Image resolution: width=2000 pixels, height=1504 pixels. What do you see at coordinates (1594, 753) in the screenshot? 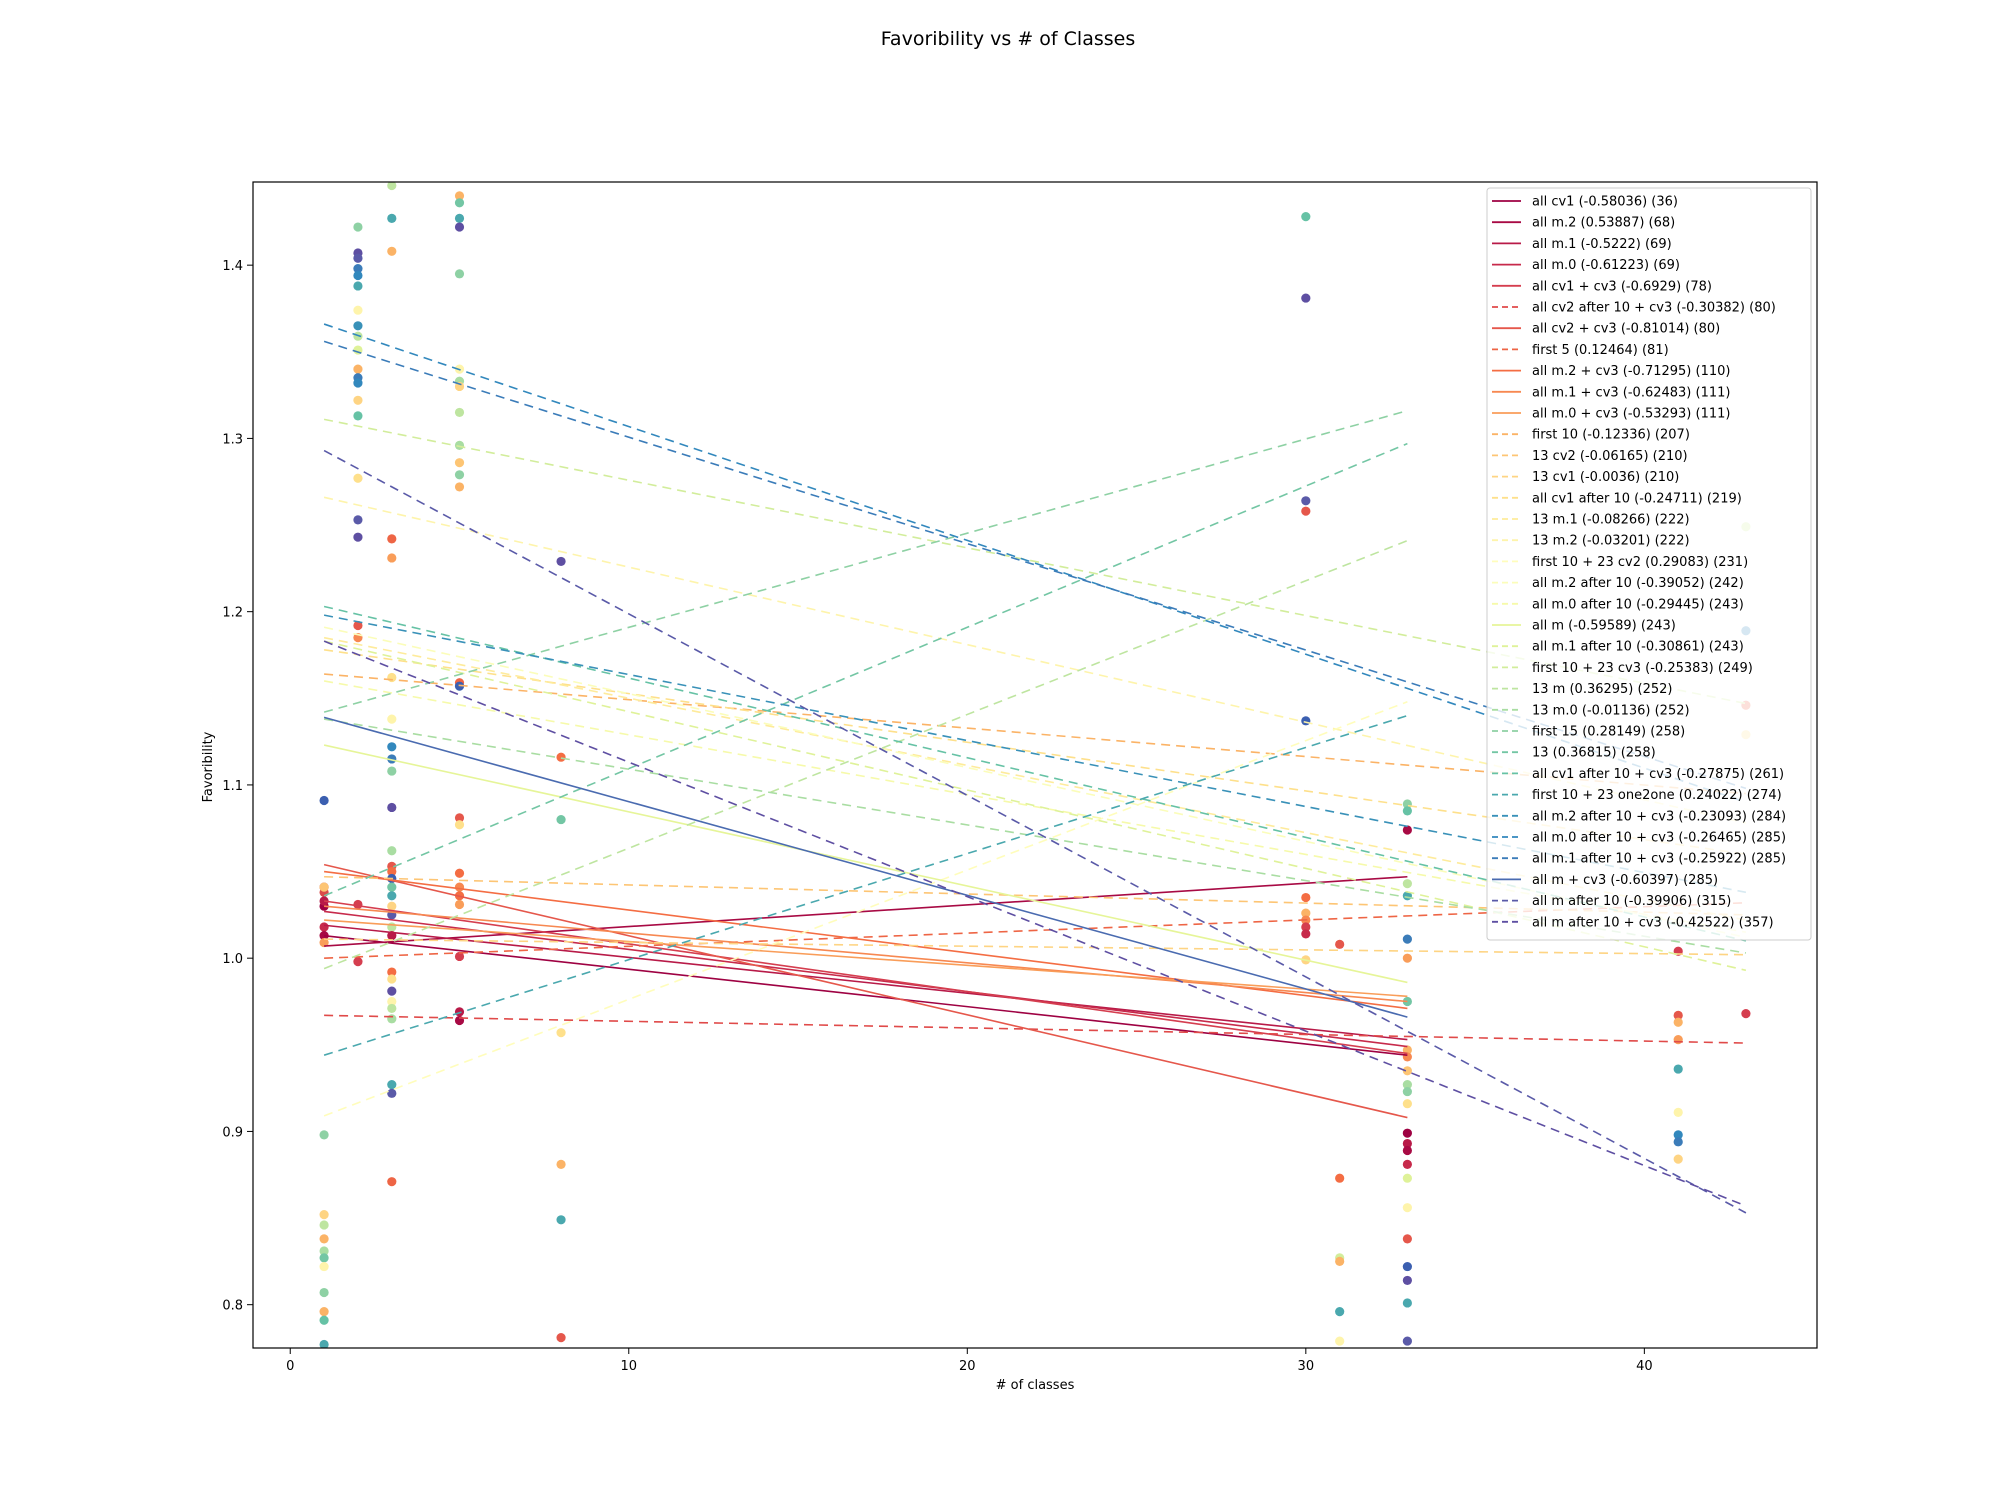
I see `legend-label: 13 (0.36815) (258)` at bounding box center [1594, 753].